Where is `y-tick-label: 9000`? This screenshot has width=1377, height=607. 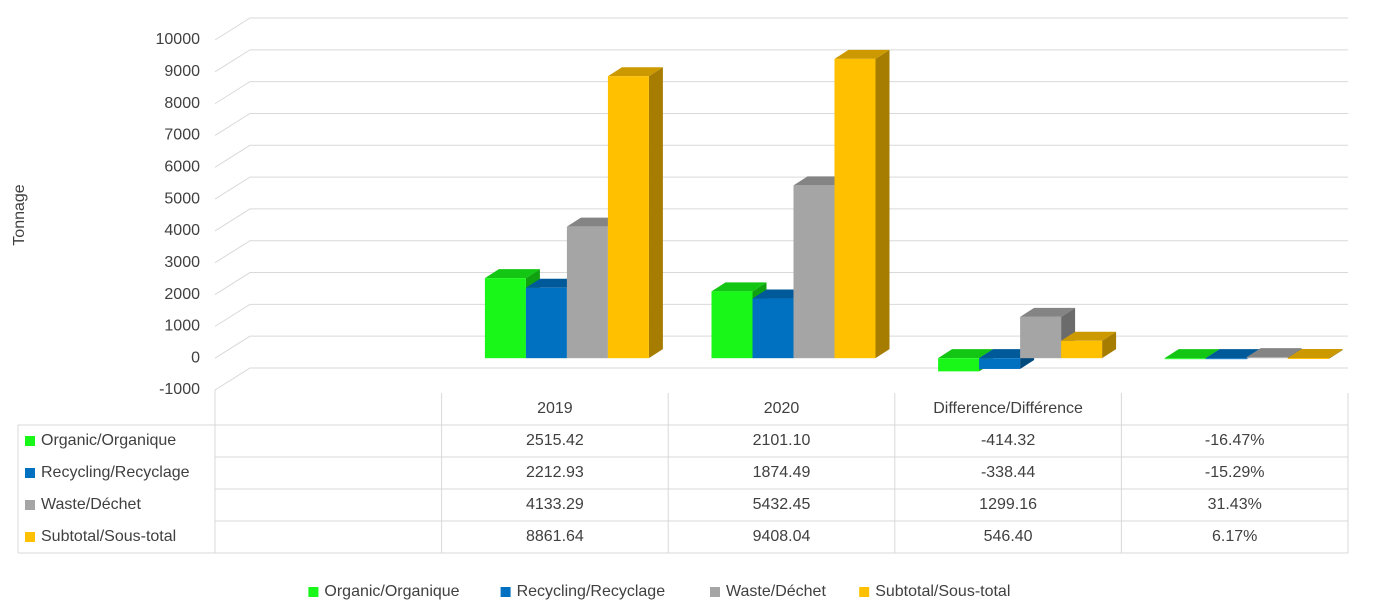
y-tick-label: 9000 is located at coordinates (182, 71).